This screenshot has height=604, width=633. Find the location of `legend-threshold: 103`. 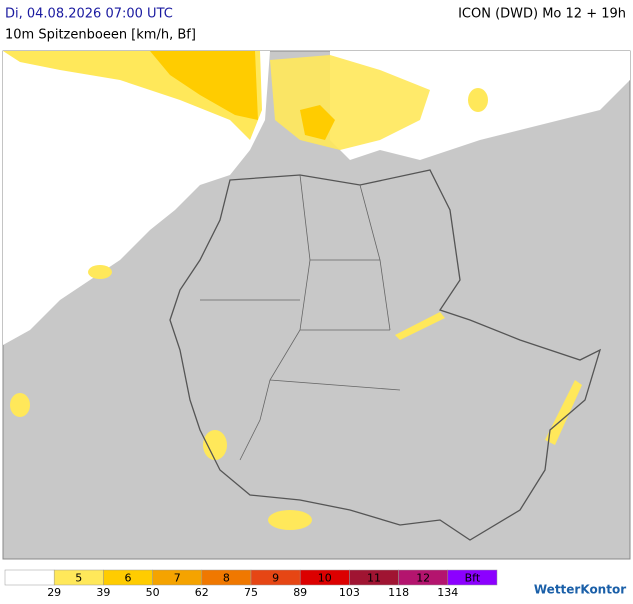

legend-threshold: 103 is located at coordinates (349, 592).